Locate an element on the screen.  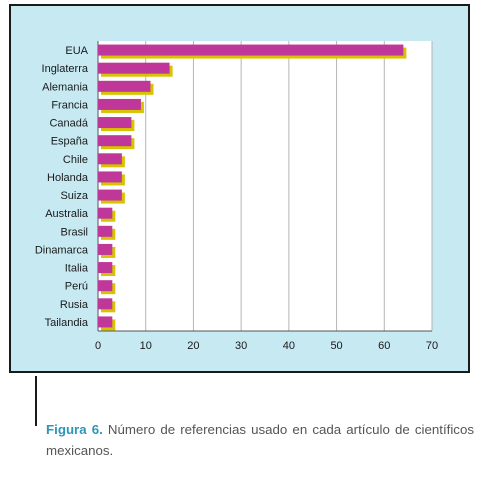
category-label: Brasil is located at coordinates (74, 232).